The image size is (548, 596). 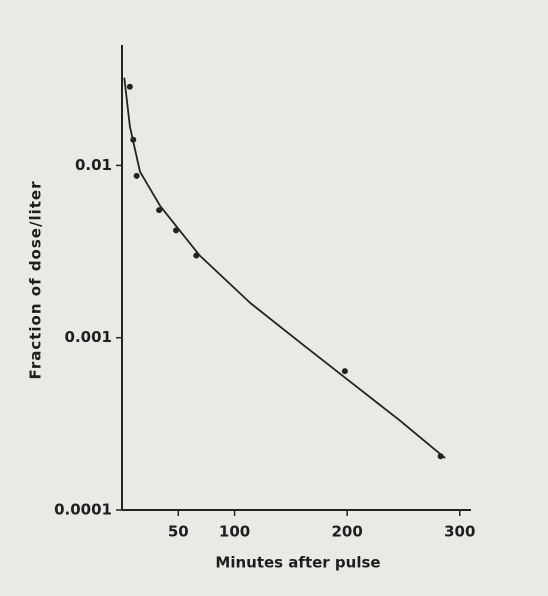 What do you see at coordinates (459, 532) in the screenshot?
I see `x-tick-label: 300` at bounding box center [459, 532].